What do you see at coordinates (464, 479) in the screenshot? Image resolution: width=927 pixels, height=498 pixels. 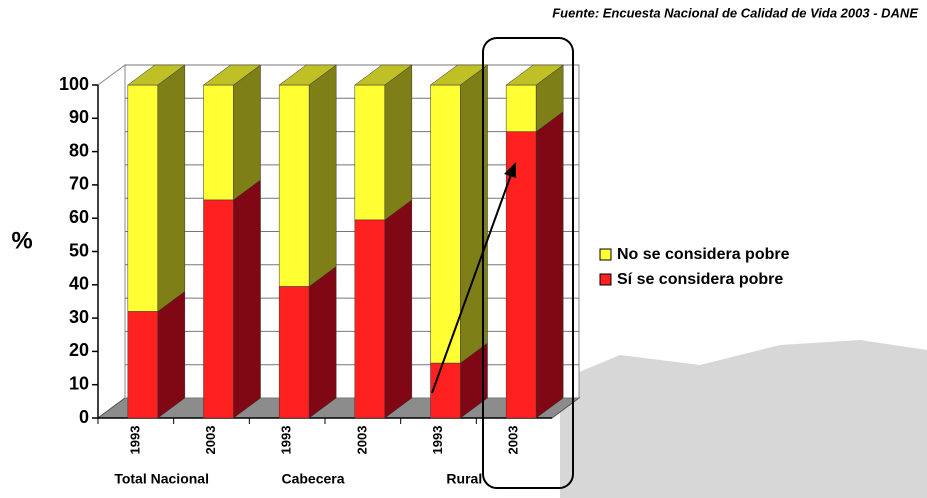 I see `group-label: Rural` at bounding box center [464, 479].